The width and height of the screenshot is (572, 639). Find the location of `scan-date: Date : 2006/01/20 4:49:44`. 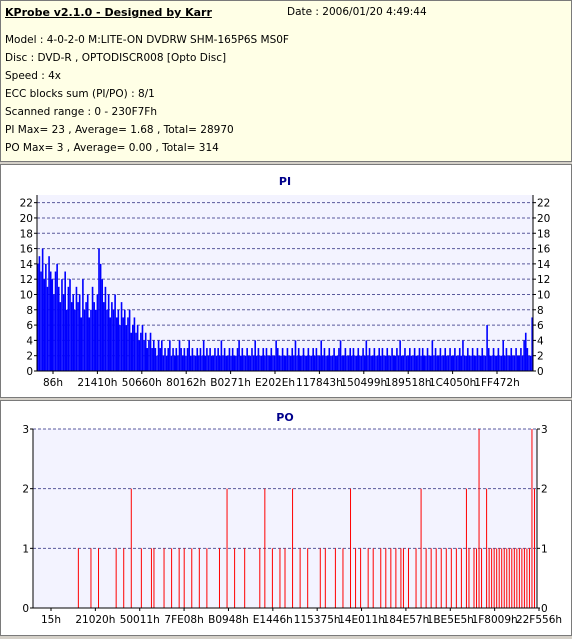

scan-date: Date : 2006/01/20 4:49:44 is located at coordinates (357, 12).